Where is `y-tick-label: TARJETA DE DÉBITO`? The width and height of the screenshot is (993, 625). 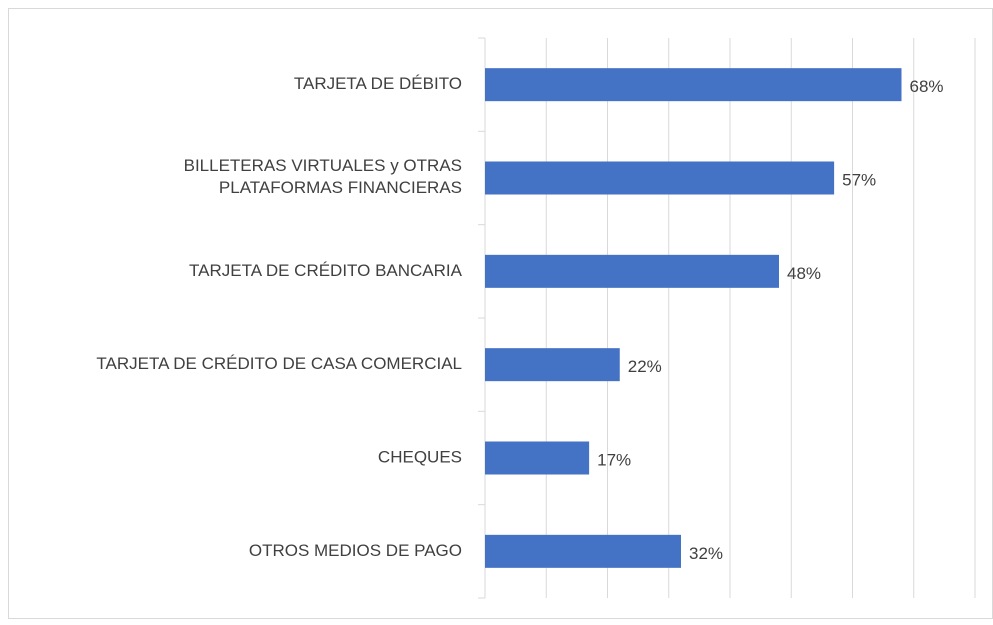 y-tick-label: TARJETA DE DÉBITO is located at coordinates (378, 83).